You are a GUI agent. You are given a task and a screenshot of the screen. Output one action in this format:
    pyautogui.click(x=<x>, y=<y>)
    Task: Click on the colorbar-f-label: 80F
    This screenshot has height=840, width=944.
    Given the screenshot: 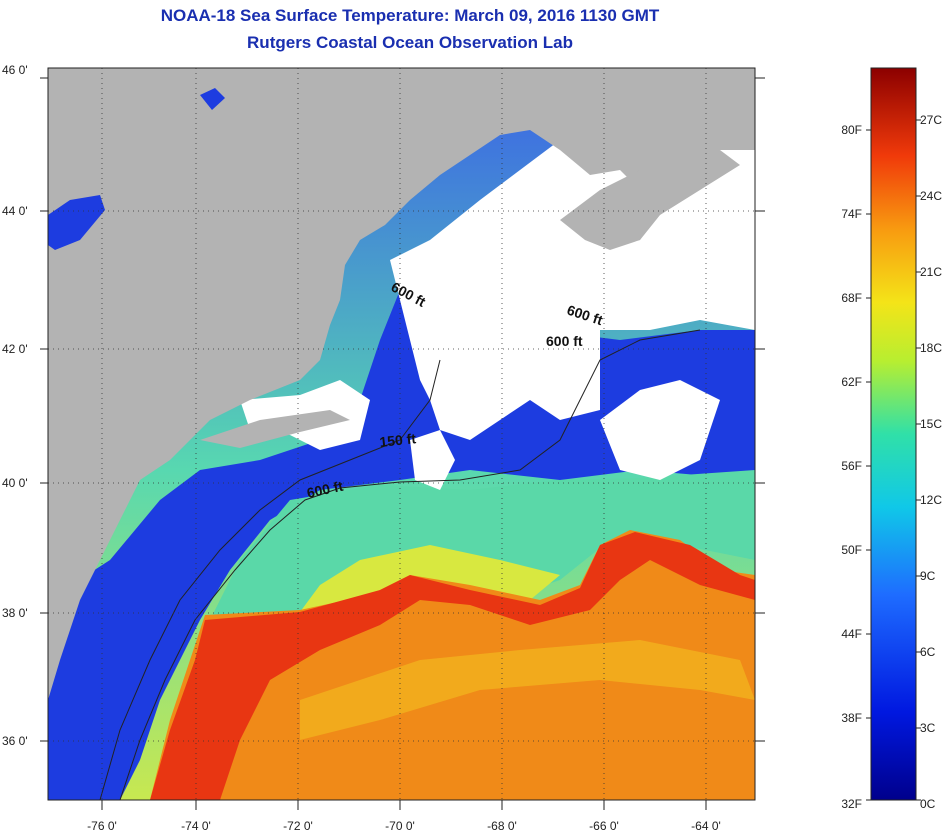 What is the action you would take?
    pyautogui.click(x=851, y=130)
    